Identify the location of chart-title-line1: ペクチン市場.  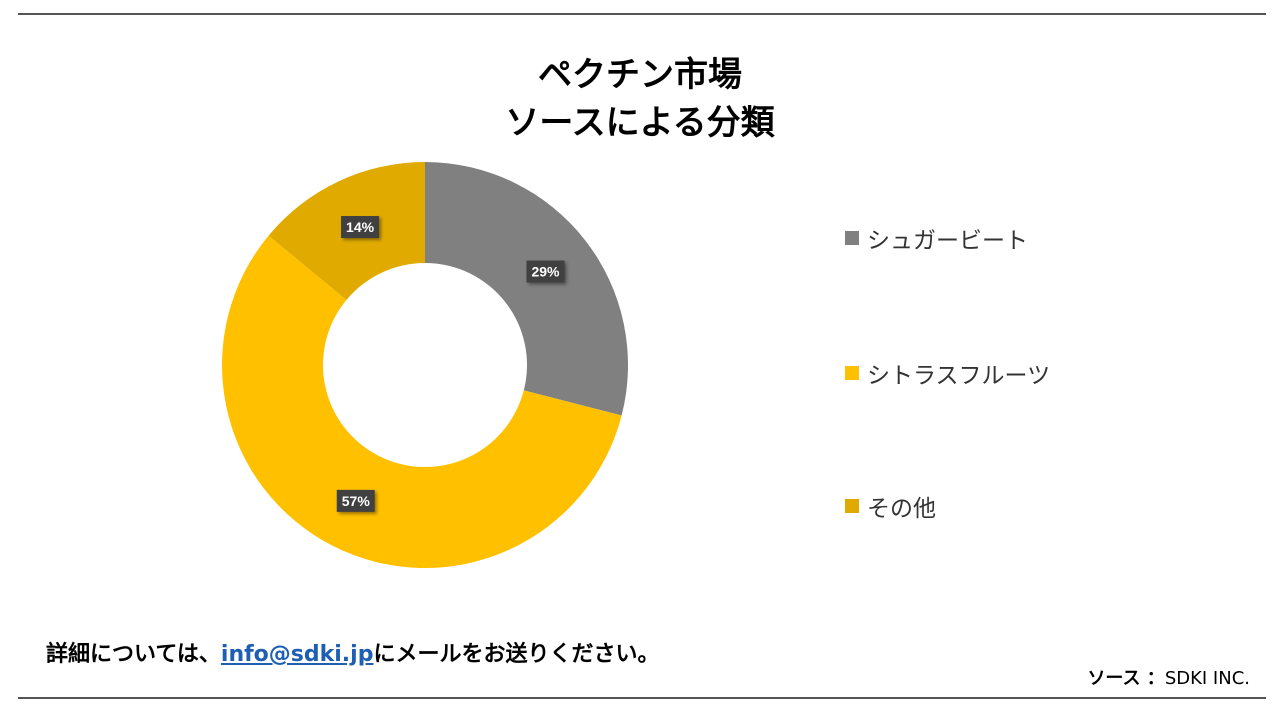
(640, 75).